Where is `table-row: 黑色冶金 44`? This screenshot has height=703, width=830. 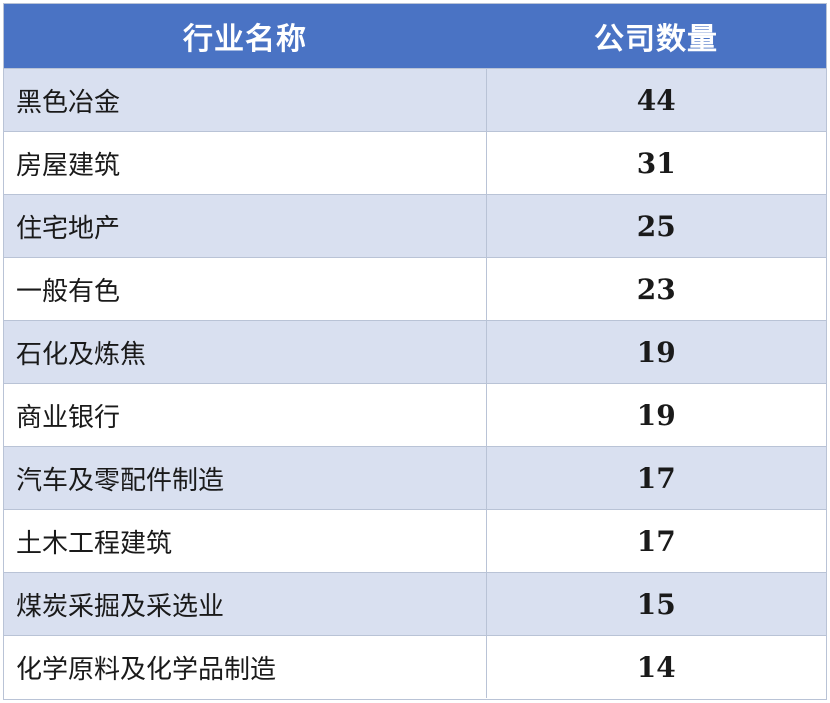
table-row: 黑色冶金 44 is located at coordinates (415, 100).